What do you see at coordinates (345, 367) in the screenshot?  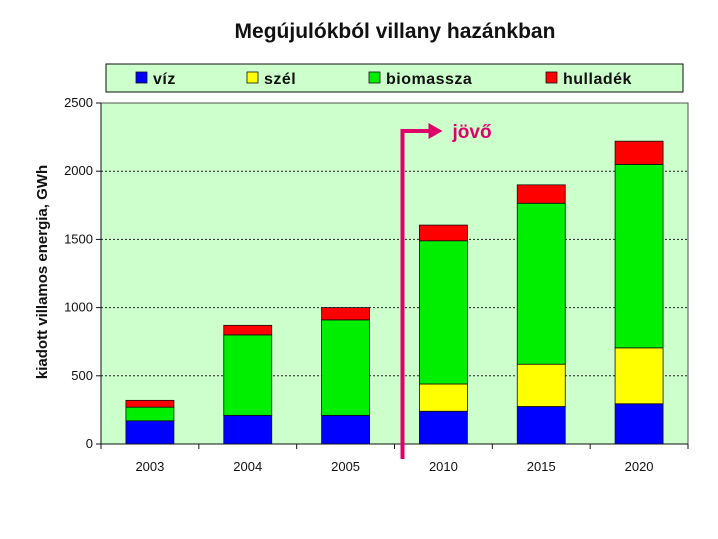 I see `bar-segment-2005-biomassza` at bounding box center [345, 367].